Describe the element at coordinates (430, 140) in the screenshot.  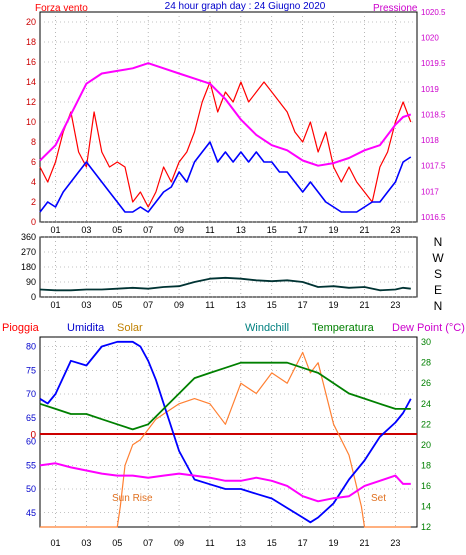
I see `pressure-y-tick-label: 1018` at that location.